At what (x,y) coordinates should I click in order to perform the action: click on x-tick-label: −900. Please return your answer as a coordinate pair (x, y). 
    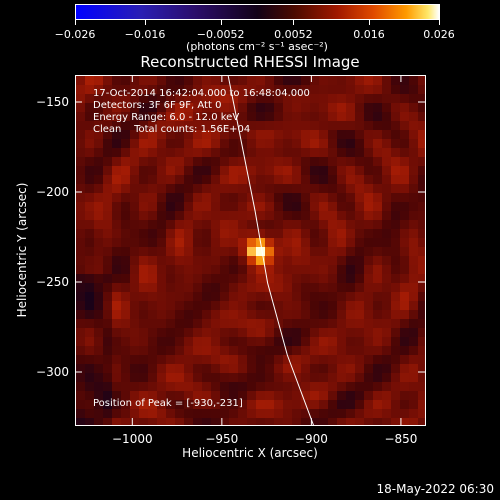
    Looking at the image, I should click on (311, 439).